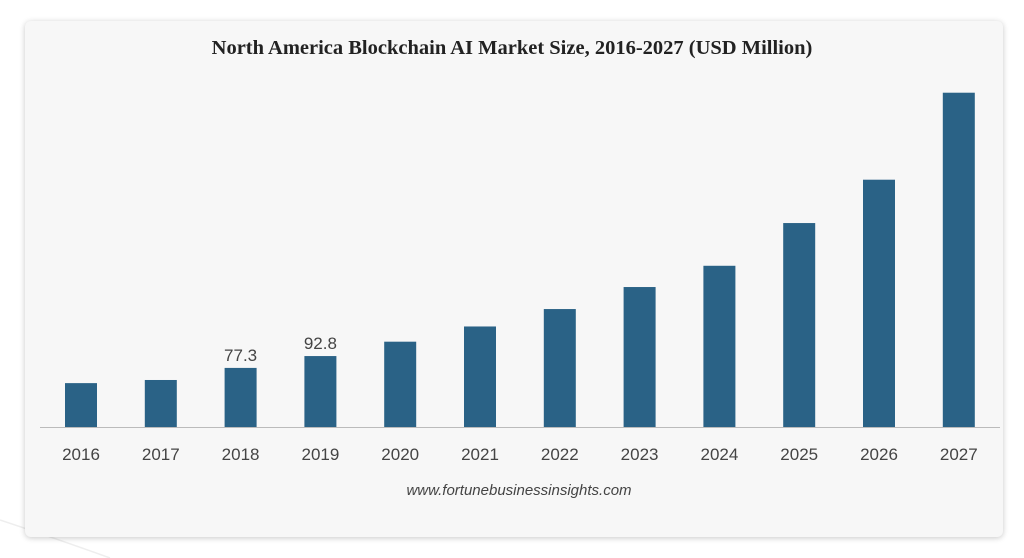 This screenshot has height=558, width=1024. I want to click on data-label-2018: 77.3, so click(240, 355).